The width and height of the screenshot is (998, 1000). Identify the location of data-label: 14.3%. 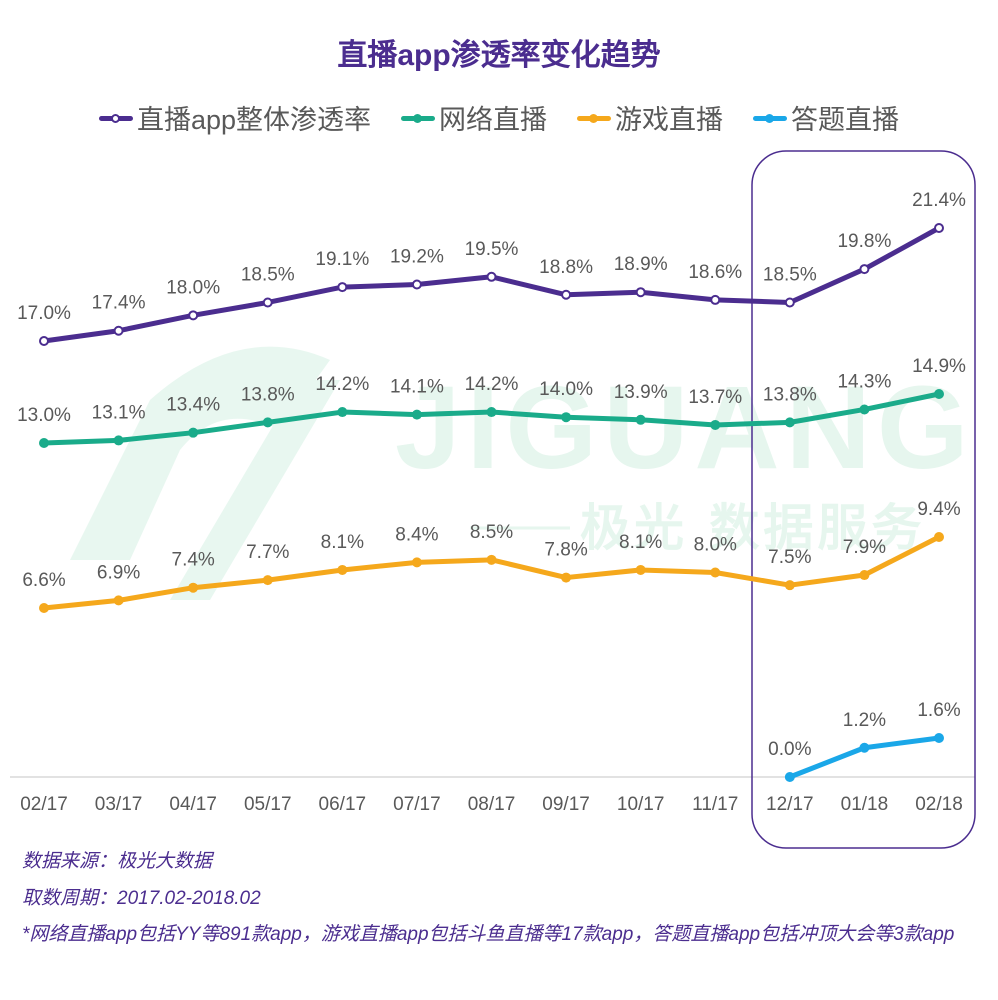
(864, 381).